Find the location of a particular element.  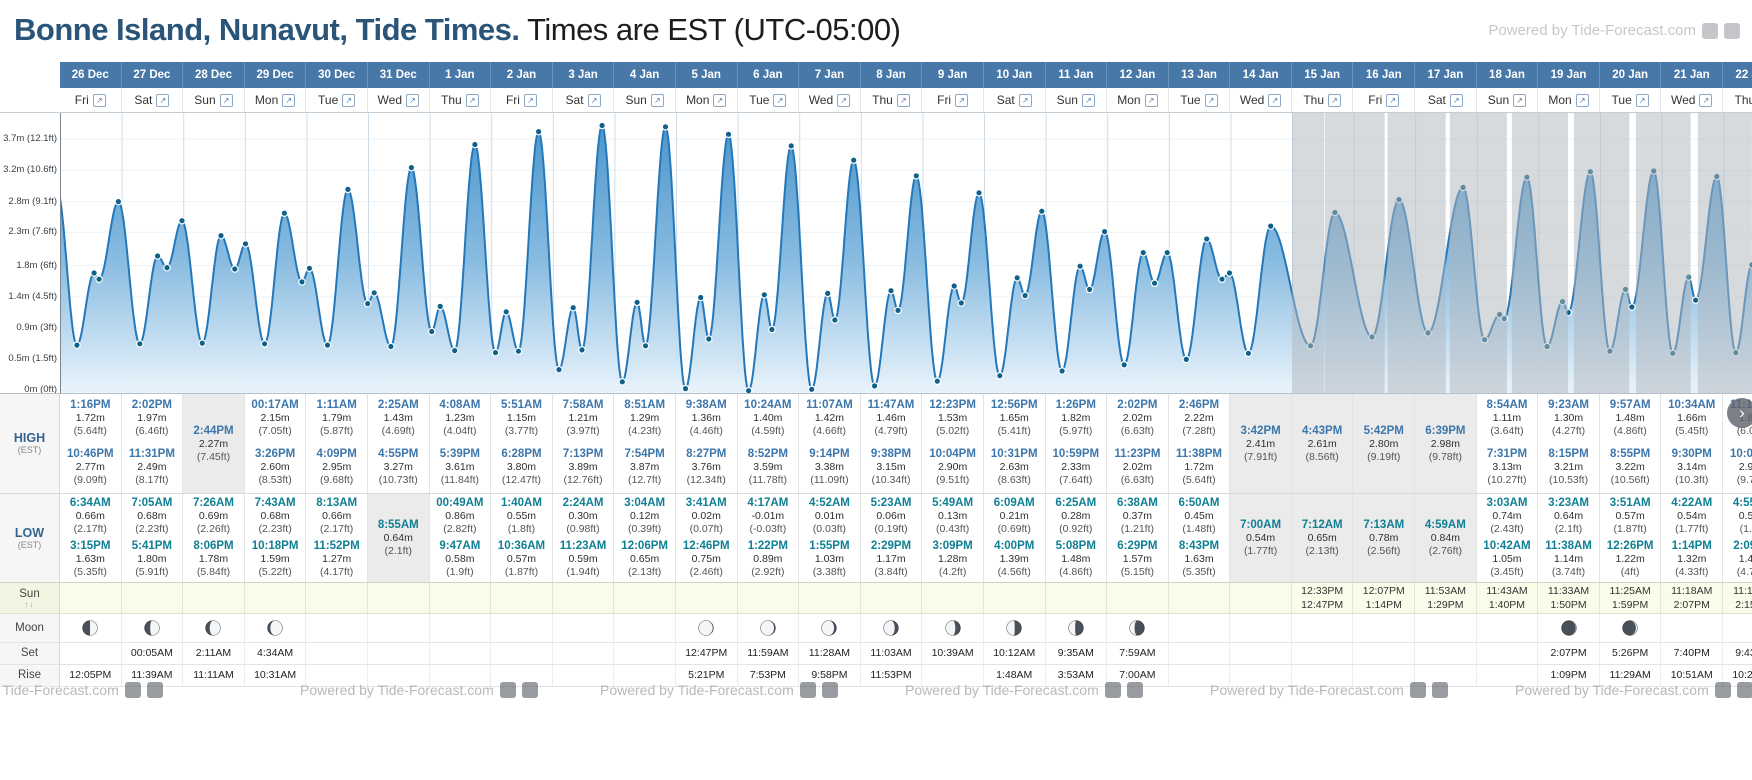

date-header-cell: 28 Dec is located at coordinates (214, 75).